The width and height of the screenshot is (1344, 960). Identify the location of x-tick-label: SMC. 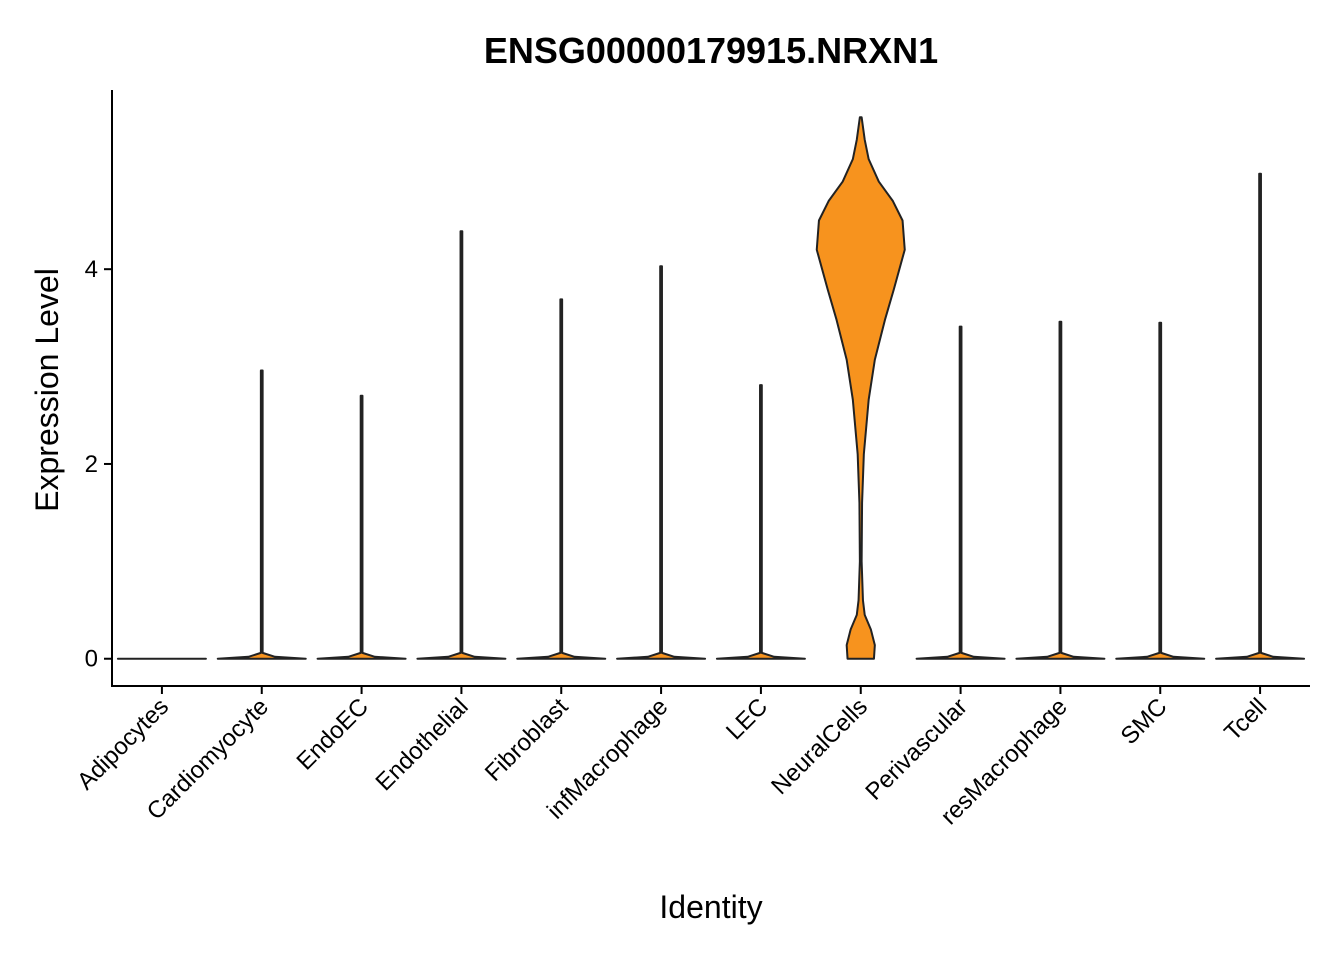
(1144, 721).